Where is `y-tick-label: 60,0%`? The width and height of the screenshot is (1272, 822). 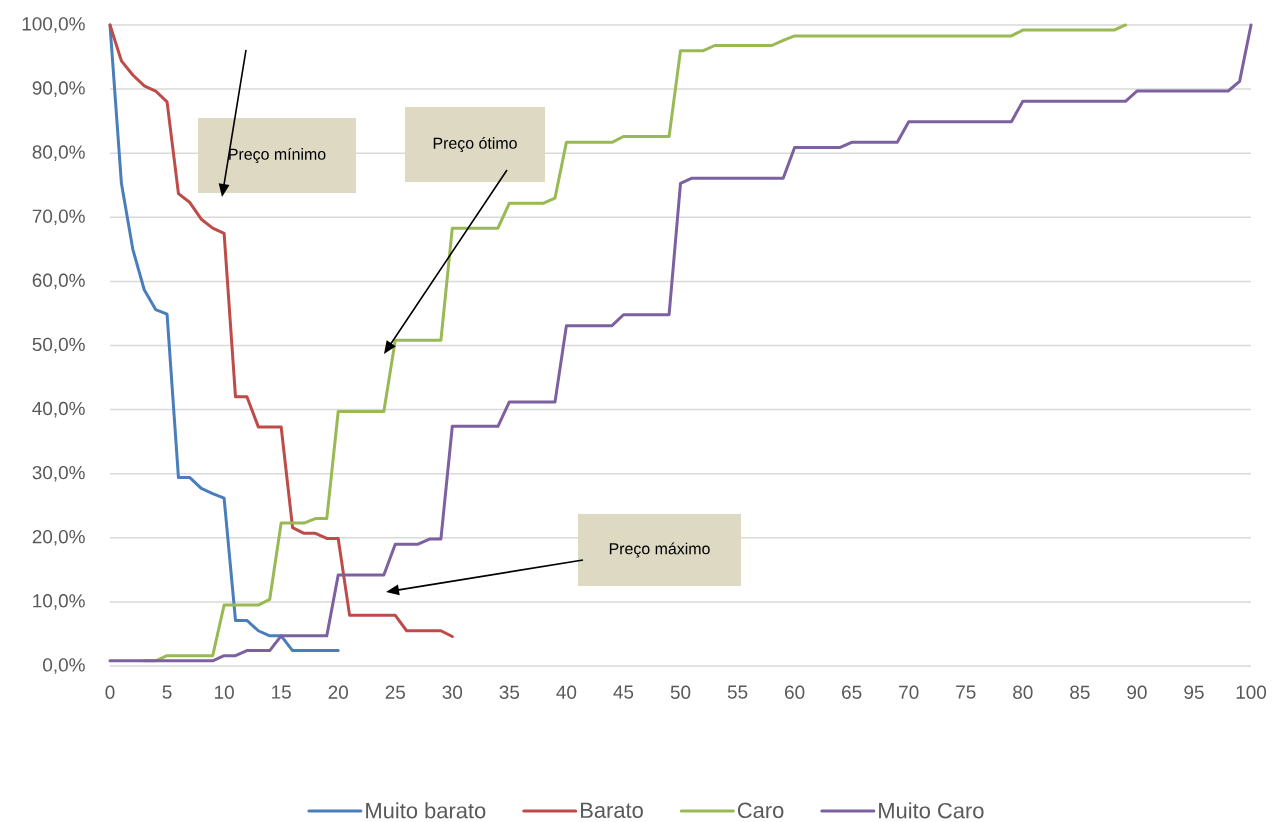 y-tick-label: 60,0% is located at coordinates (58, 281).